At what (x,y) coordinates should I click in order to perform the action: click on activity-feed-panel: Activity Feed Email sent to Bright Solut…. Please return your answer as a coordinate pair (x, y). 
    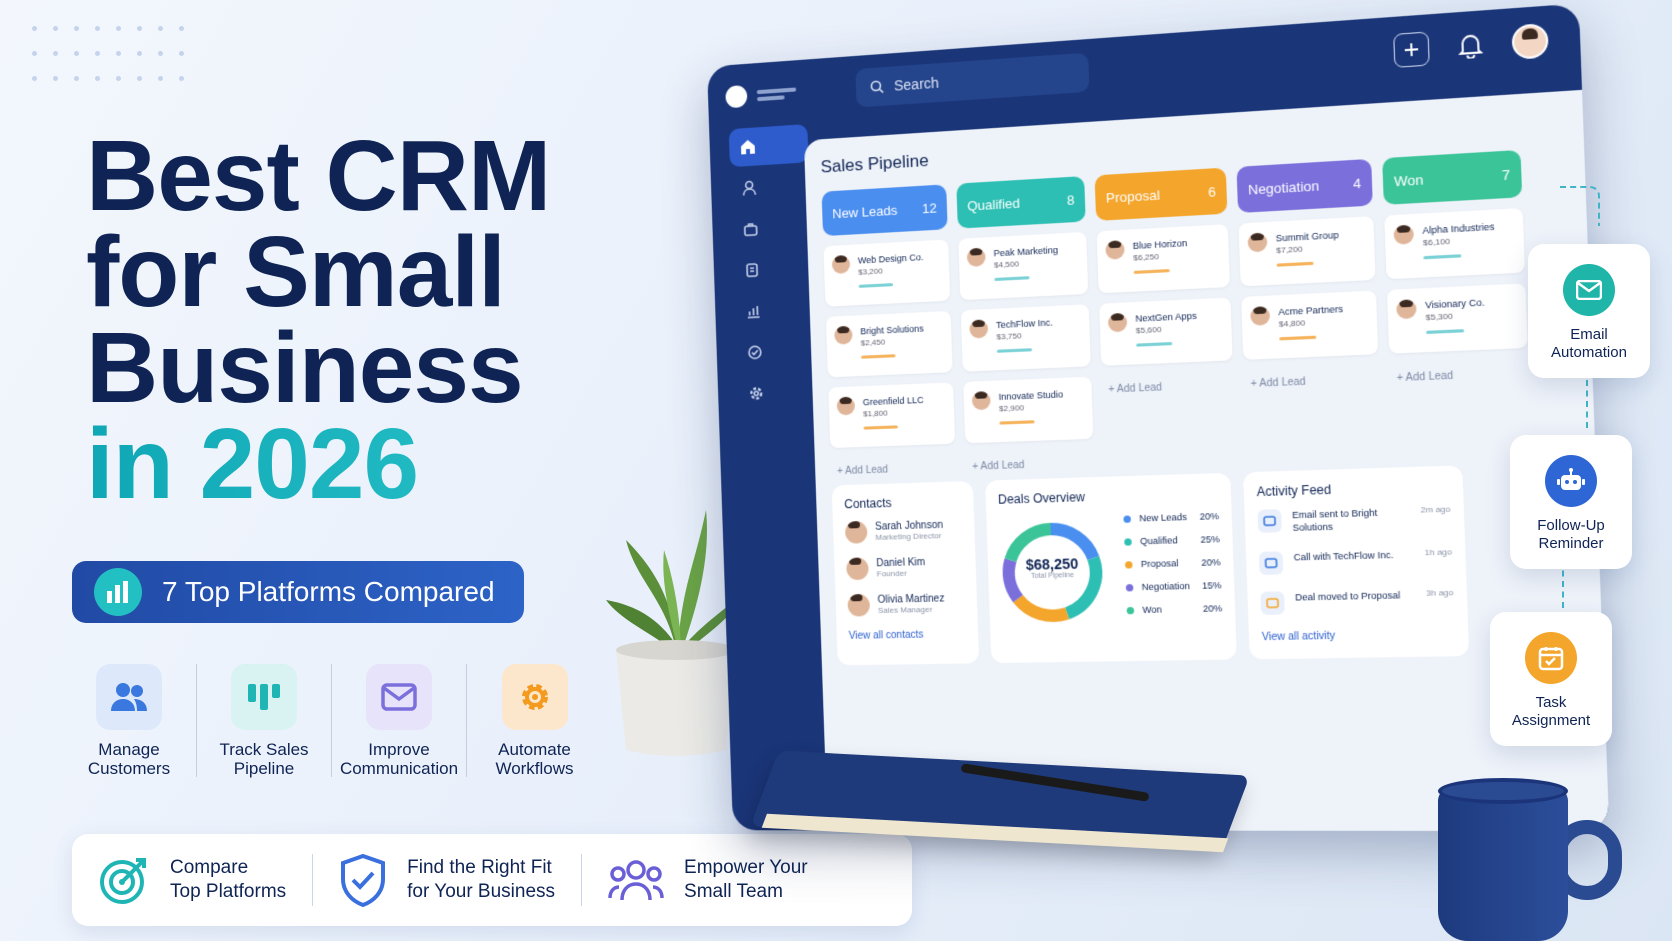
    Looking at the image, I should click on (1356, 562).